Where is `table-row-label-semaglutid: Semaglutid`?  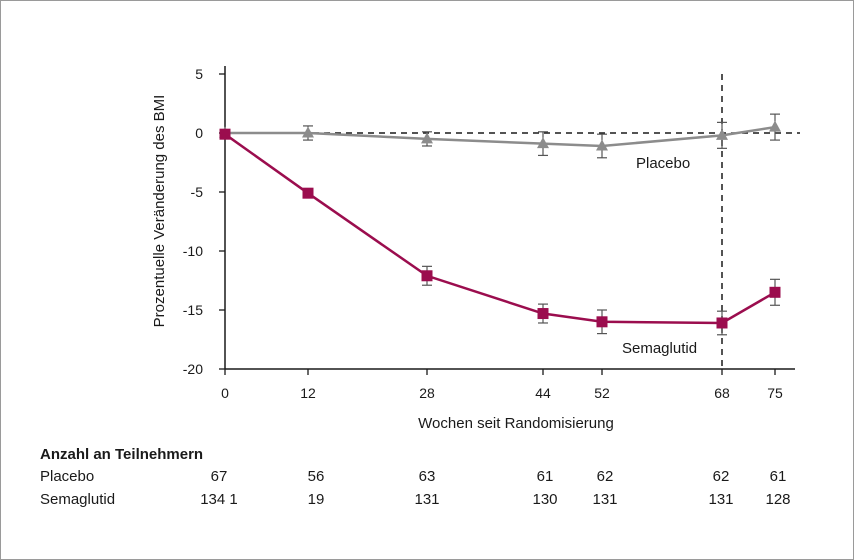
table-row-label-semaglutid: Semaglutid is located at coordinates (77, 499).